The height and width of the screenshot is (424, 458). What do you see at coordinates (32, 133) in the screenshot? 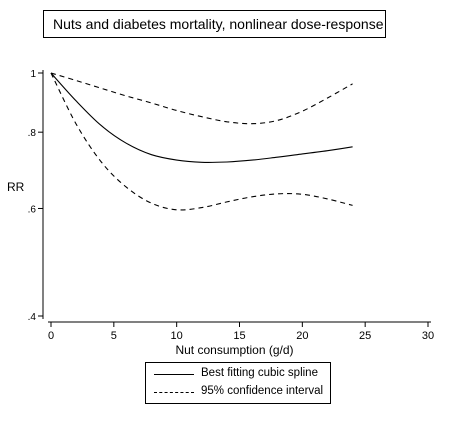
I see `y-tick-label: .8` at bounding box center [32, 133].